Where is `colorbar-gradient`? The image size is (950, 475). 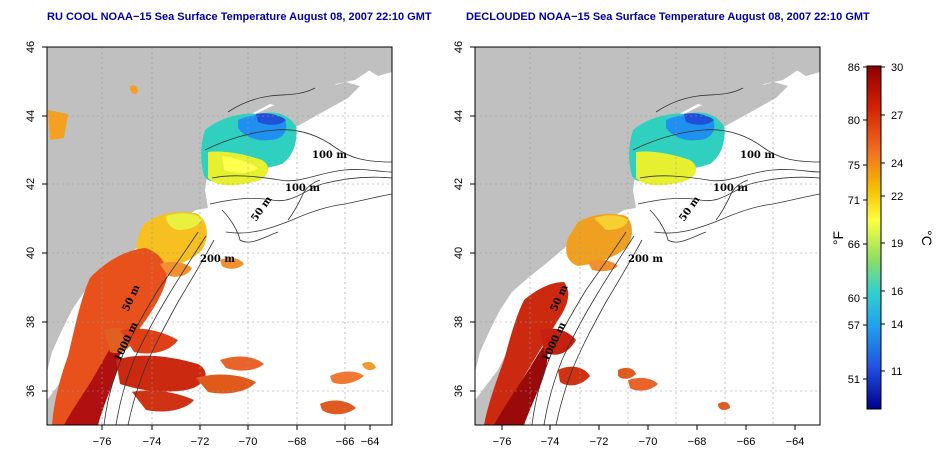 colorbar-gradient is located at coordinates (874, 237).